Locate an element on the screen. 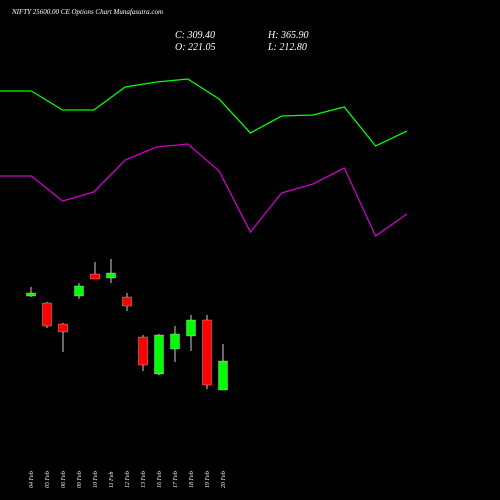 This screenshot has width=500, height=500. x-tick-label: 19 Feb is located at coordinates (208, 479).